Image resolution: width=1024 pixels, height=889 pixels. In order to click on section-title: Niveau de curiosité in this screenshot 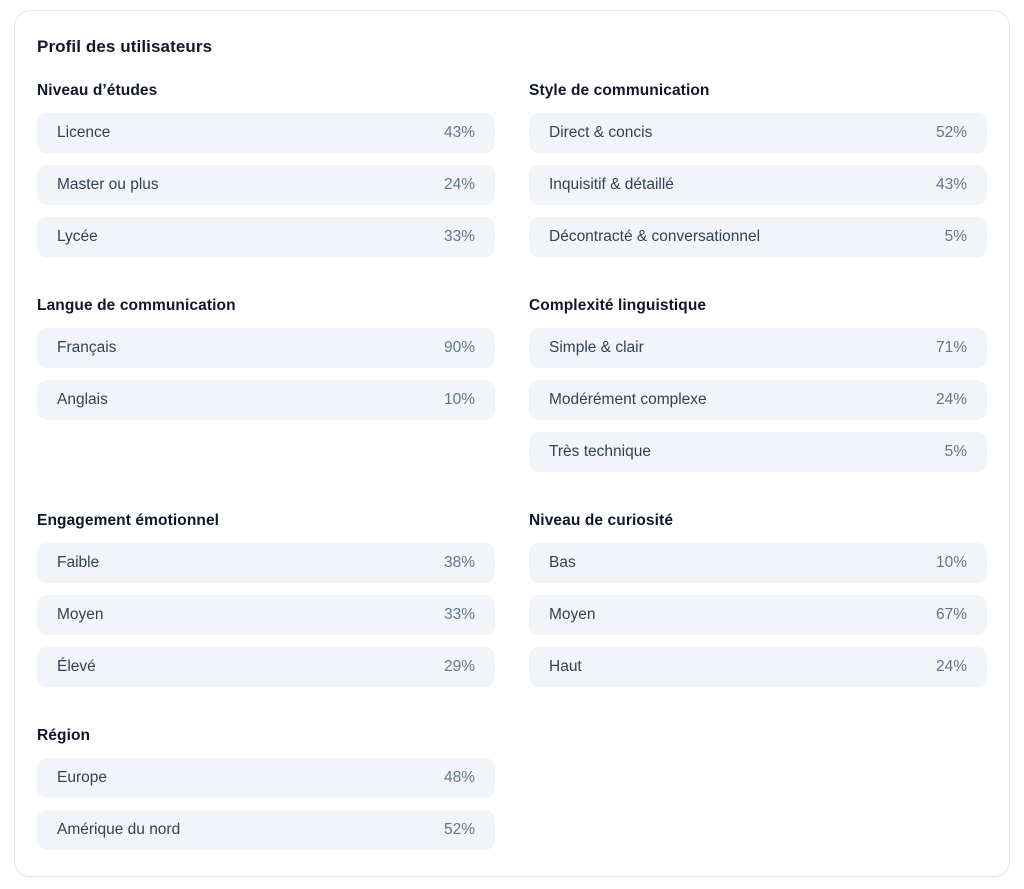, I will do `click(601, 520)`.